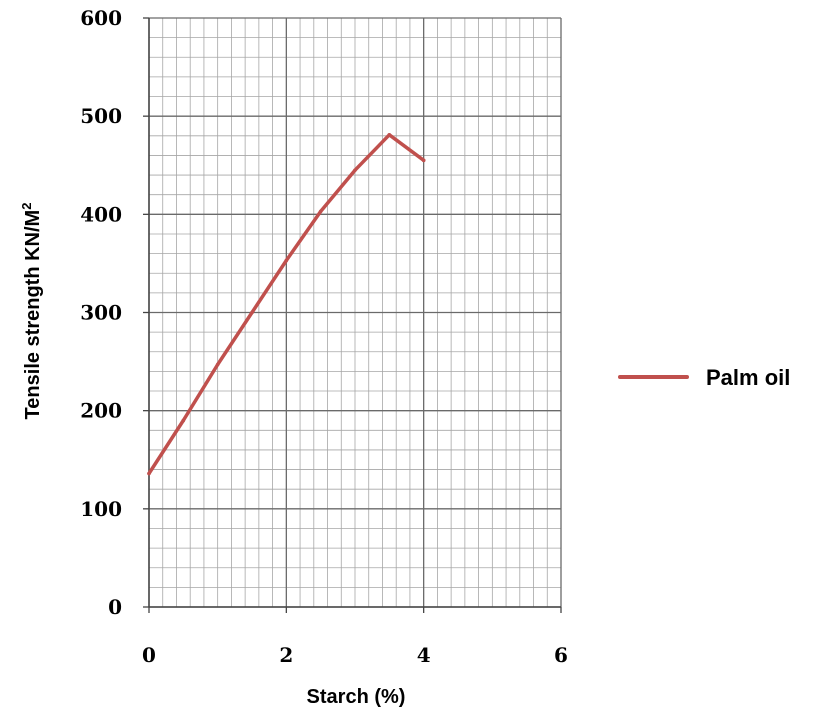  What do you see at coordinates (101, 411) in the screenshot?
I see `y-tick-label-200: 200` at bounding box center [101, 411].